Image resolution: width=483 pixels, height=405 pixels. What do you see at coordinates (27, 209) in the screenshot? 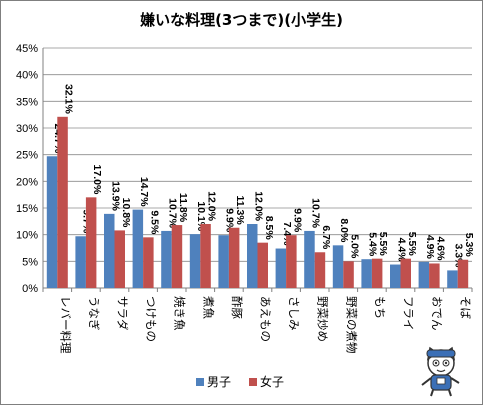
I see `y-tick-label: 15%` at bounding box center [27, 209].